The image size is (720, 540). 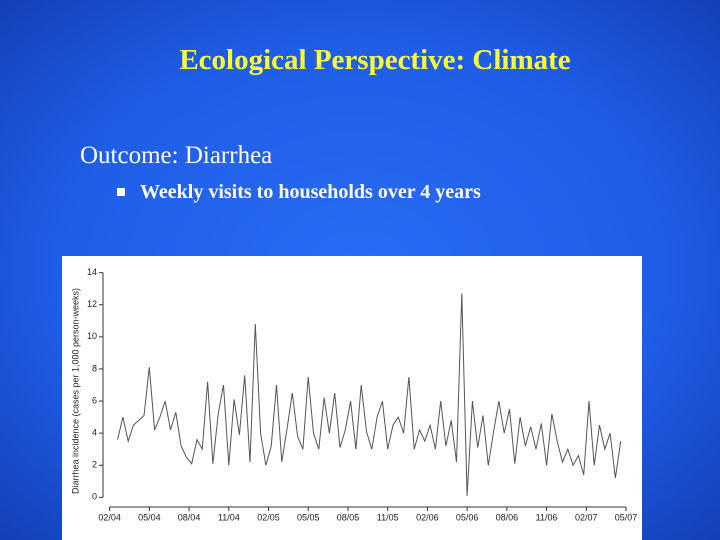 I want to click on x-tick-label: 08/04, so click(x=189, y=517).